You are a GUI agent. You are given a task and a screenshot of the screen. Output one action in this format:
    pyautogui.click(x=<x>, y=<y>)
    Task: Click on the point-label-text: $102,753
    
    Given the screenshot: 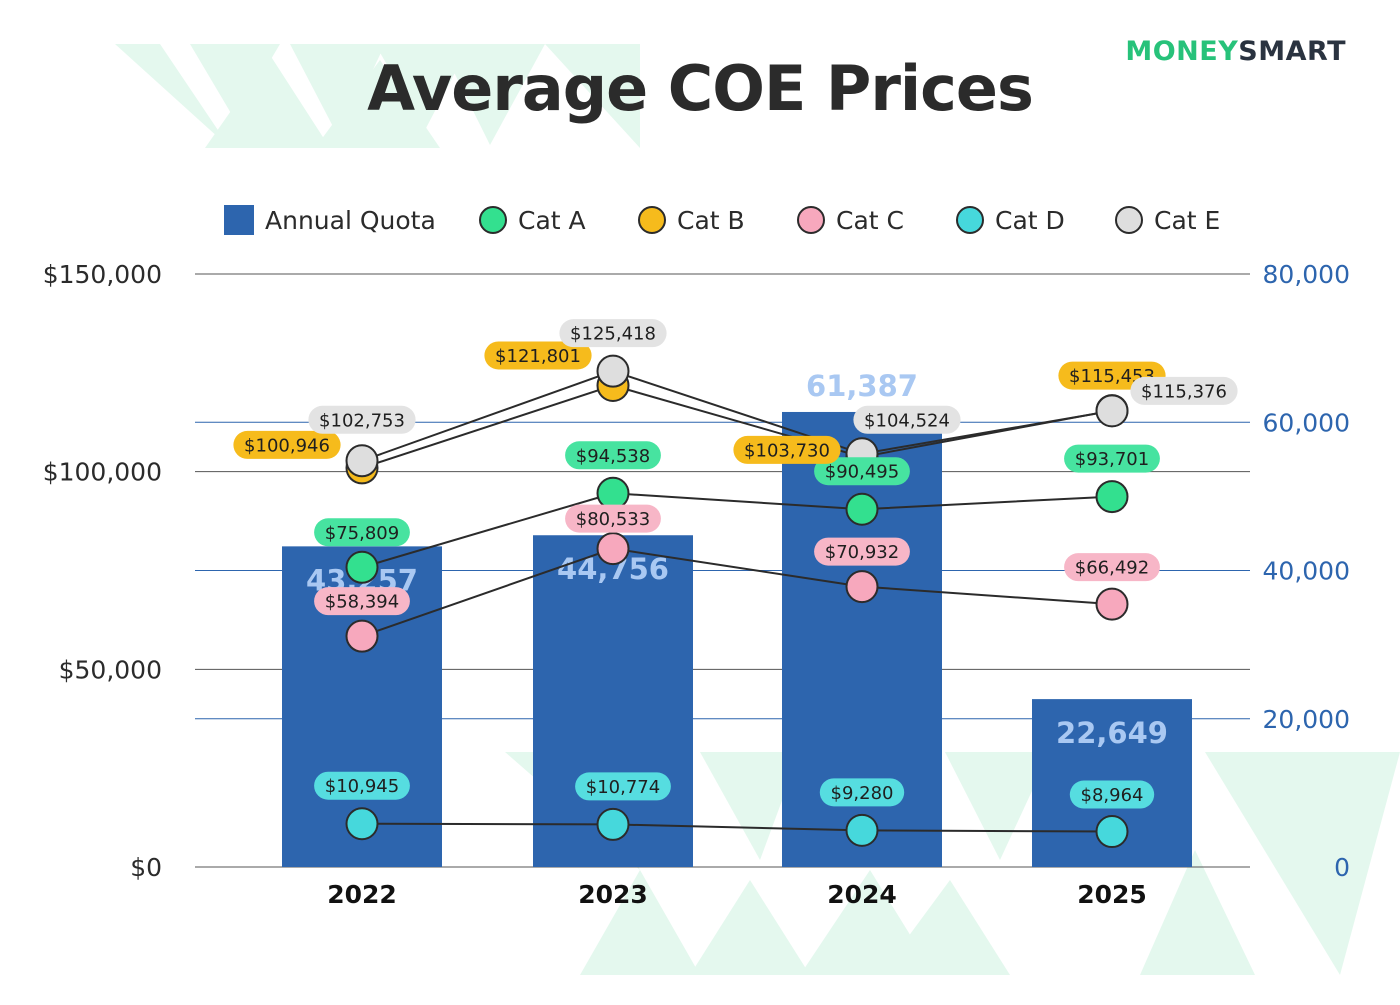 What is the action you would take?
    pyautogui.click(x=362, y=420)
    